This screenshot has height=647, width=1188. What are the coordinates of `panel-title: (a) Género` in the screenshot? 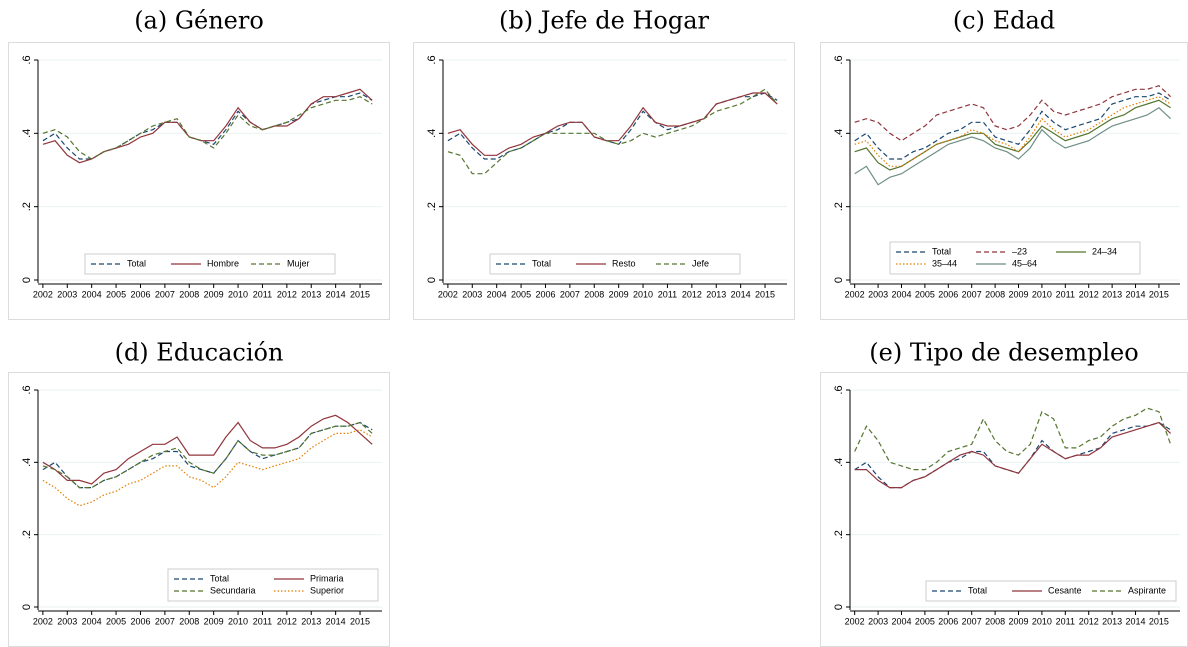 It's located at (199, 21).